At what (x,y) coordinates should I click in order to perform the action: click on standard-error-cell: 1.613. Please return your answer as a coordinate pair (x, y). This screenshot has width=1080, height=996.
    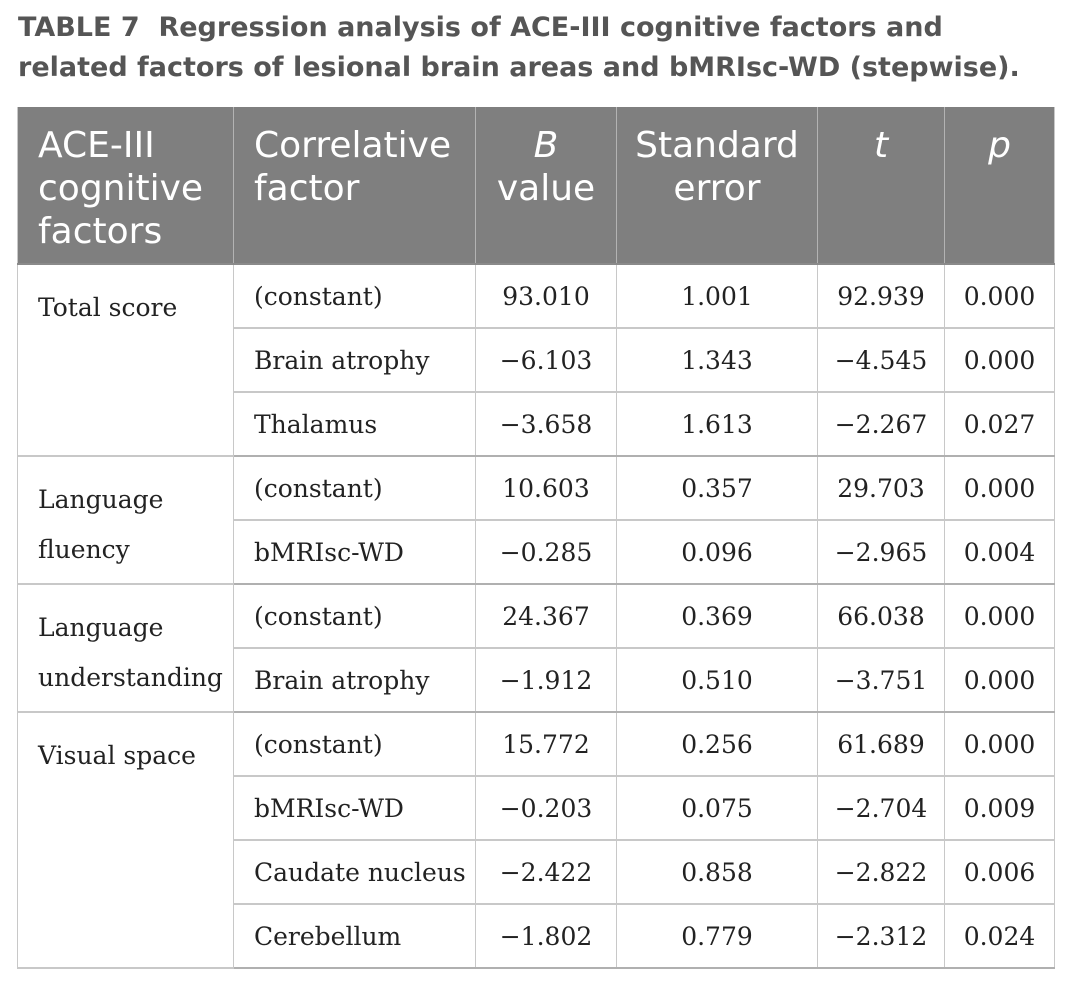
    Looking at the image, I should click on (717, 424).